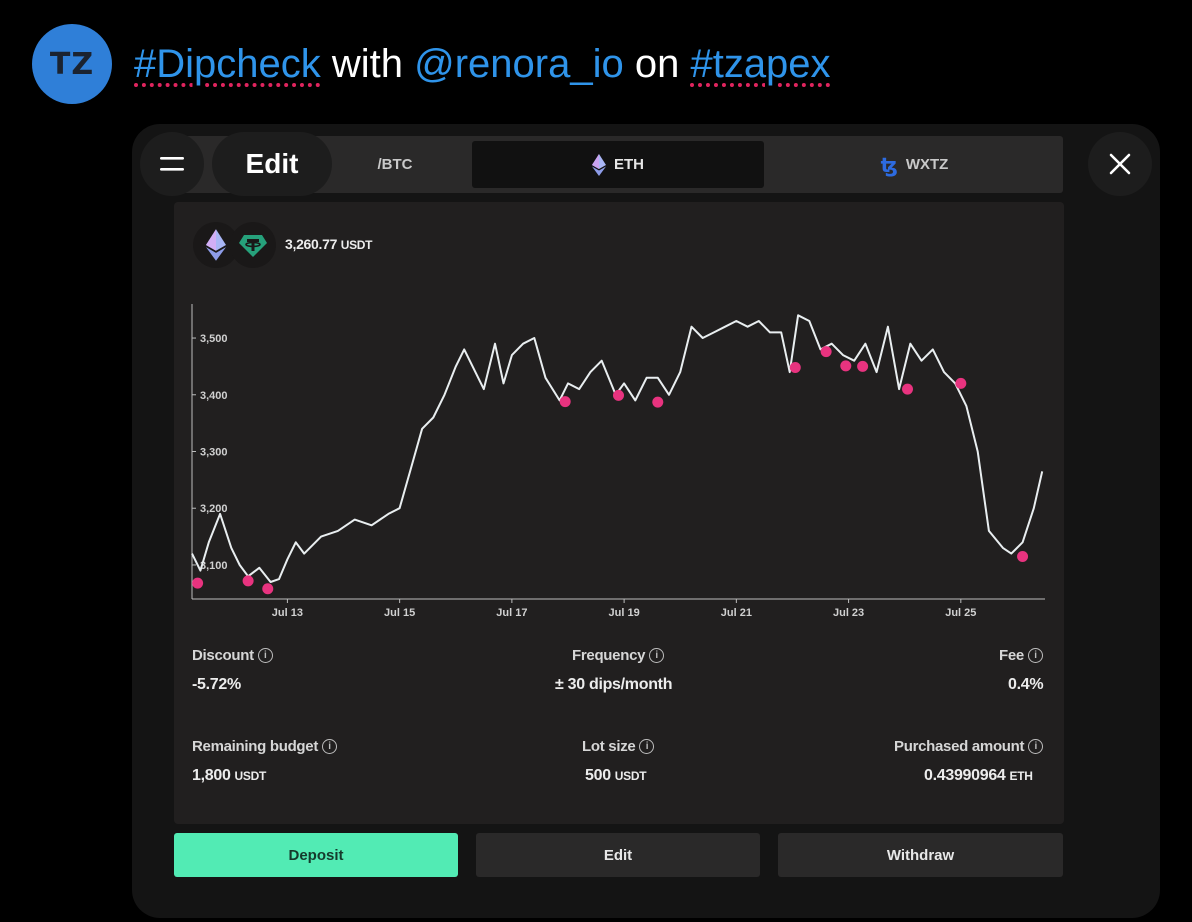 The image size is (1192, 922). I want to click on frequency-value: ± 30 dips/month, so click(614, 684).